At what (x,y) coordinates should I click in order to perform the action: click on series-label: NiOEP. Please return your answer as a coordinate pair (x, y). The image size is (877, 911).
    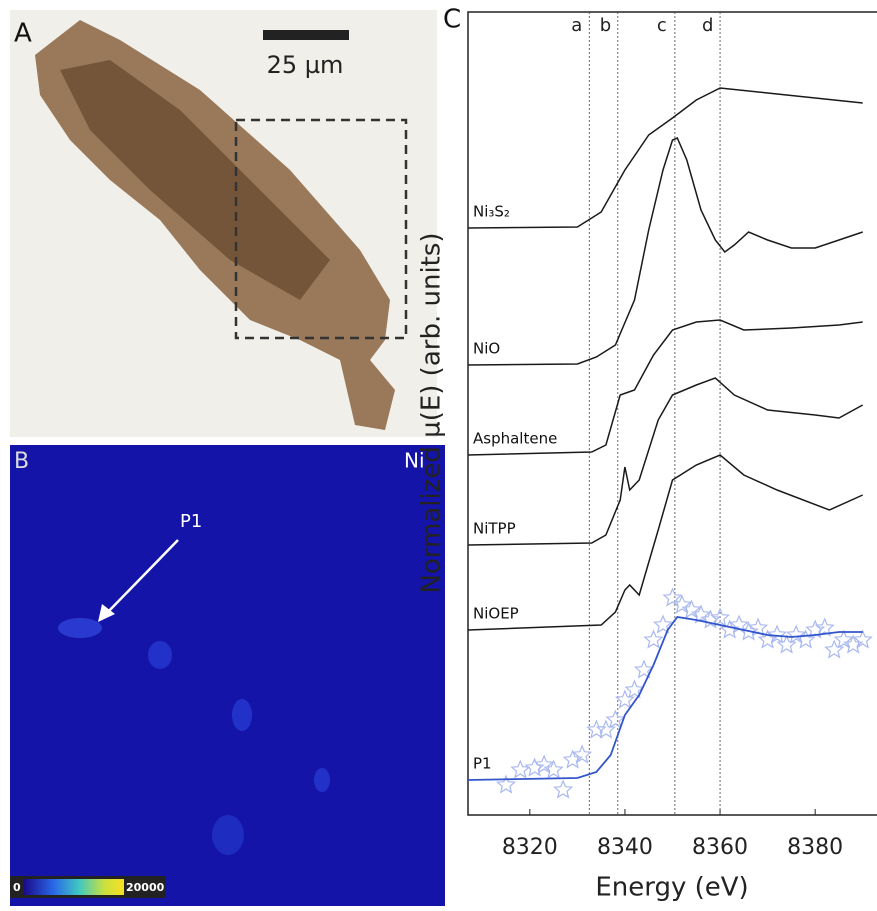
    Looking at the image, I should click on (496, 614).